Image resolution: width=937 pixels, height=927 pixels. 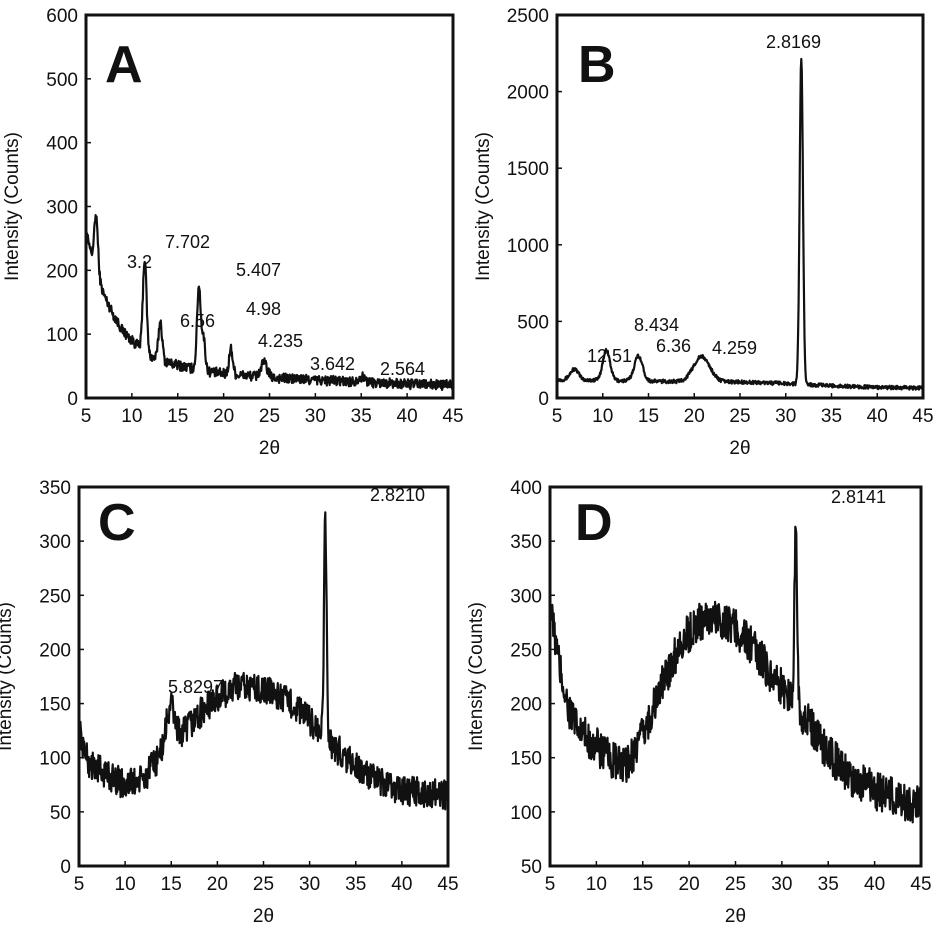 What do you see at coordinates (197, 321) in the screenshot?
I see `peak-label: 6.56` at bounding box center [197, 321].